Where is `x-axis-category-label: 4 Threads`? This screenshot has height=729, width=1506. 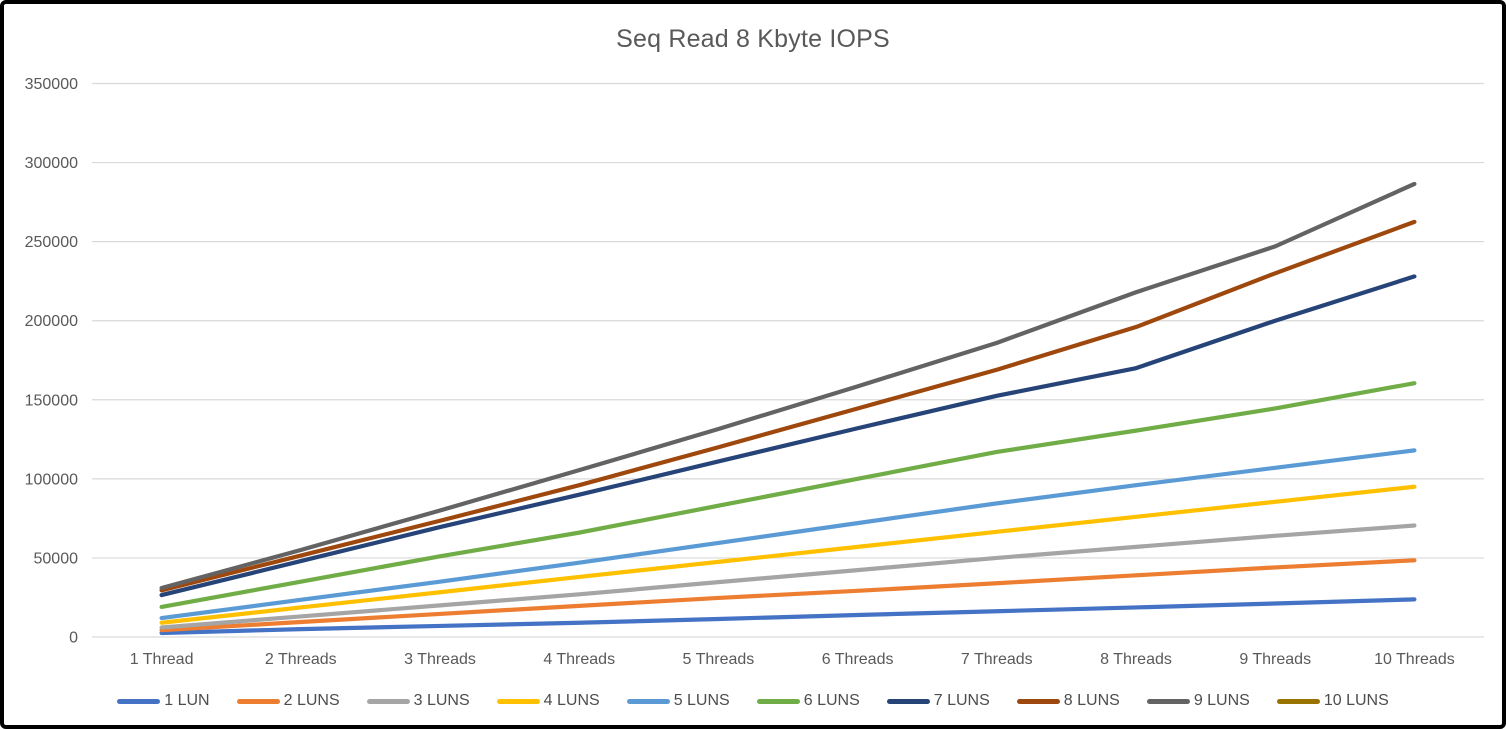
x-axis-category-label: 4 Threads is located at coordinates (579, 659).